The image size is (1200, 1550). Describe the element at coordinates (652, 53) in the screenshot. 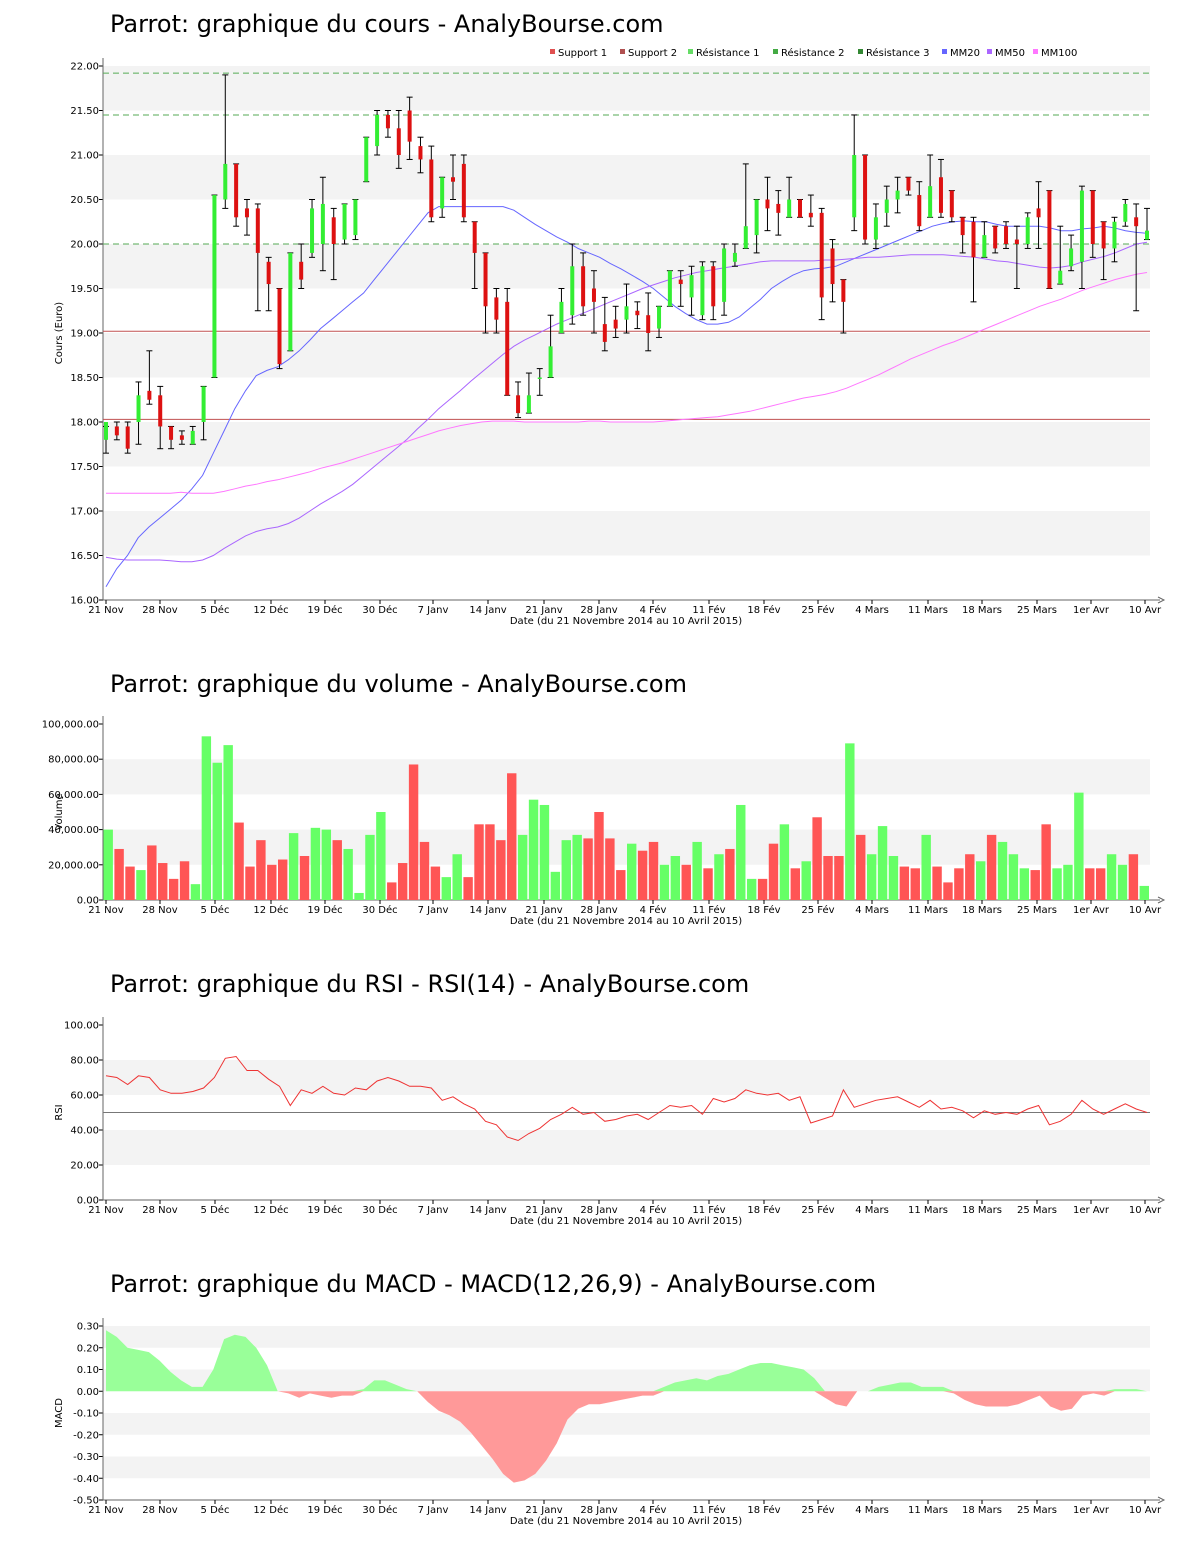

I see `legend-label: Support 2` at that location.